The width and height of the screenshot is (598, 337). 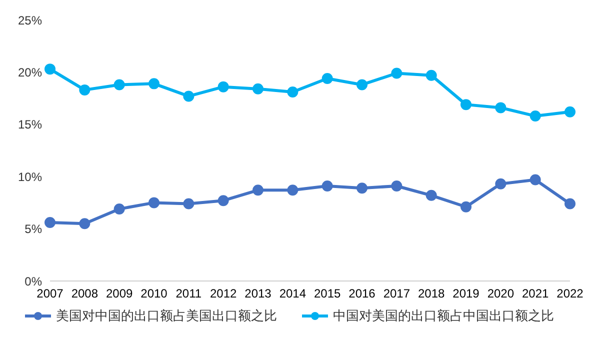 What do you see at coordinates (500, 293) in the screenshot?
I see `x-tick-label: 2020` at bounding box center [500, 293].